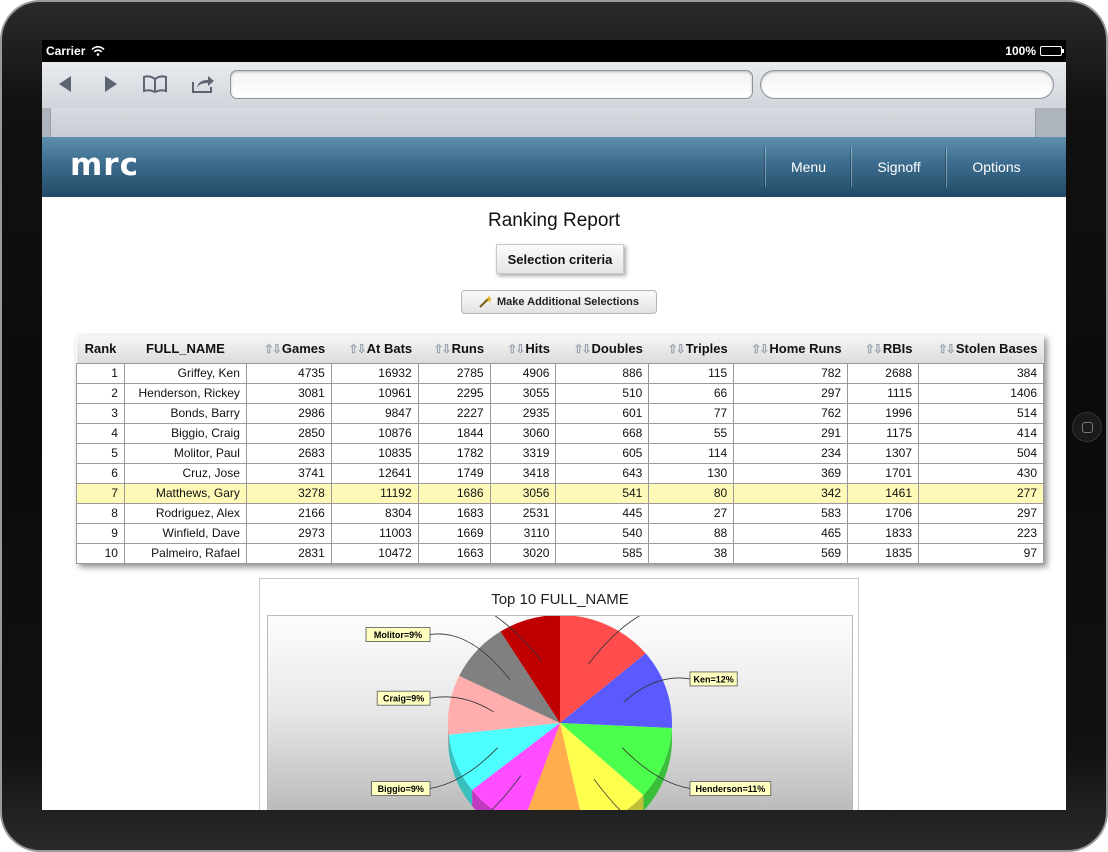  Describe the element at coordinates (981, 453) in the screenshot. I see `stat-cell: 504` at that location.